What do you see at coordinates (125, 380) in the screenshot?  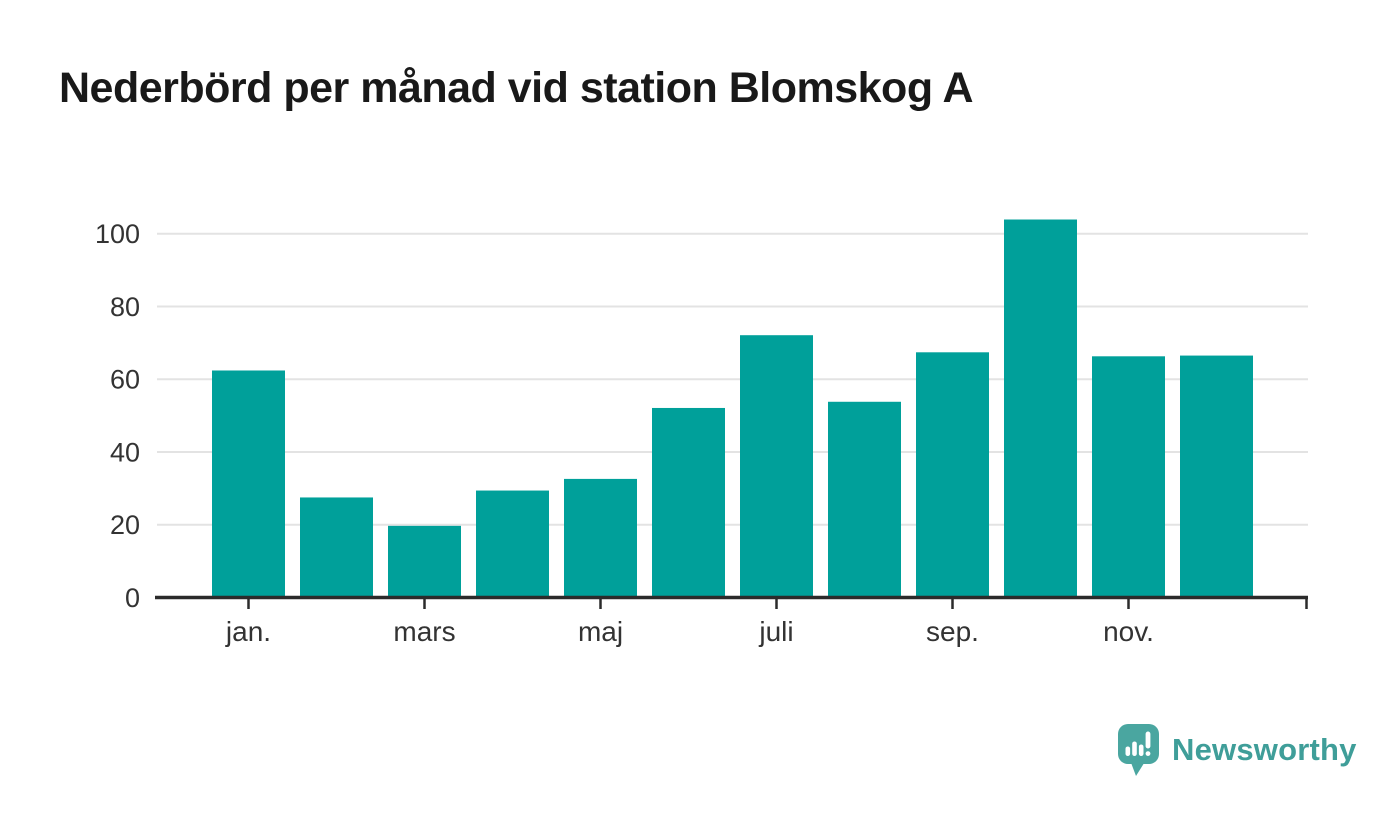 I see `y-tick-label-60: 60` at bounding box center [125, 380].